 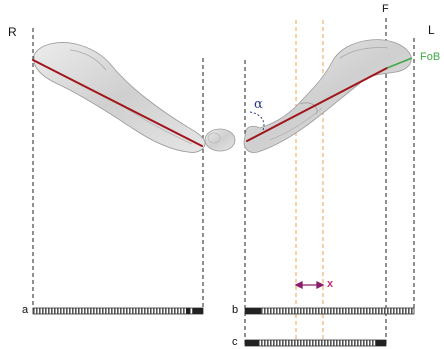 I want to click on right-femur-bone, so click(x=119, y=97).